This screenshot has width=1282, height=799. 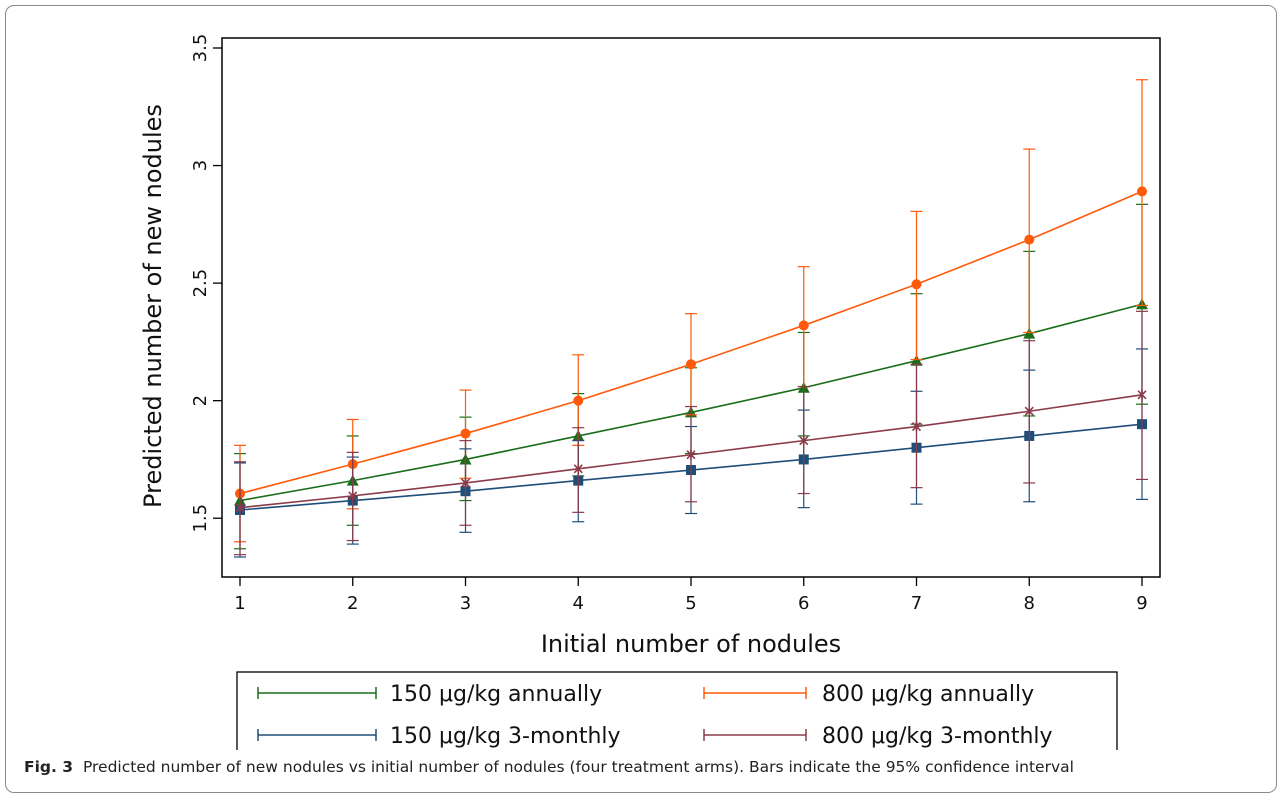 I want to click on legend-label: 800 μg/kg 3-monthly, so click(x=937, y=736).